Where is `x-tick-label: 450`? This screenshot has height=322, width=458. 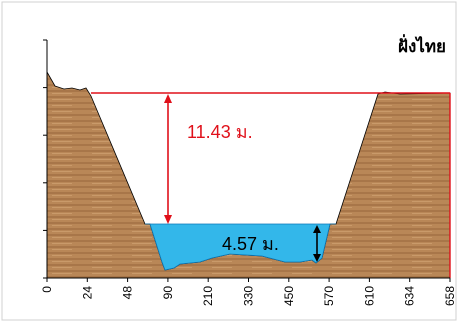 x-tick-label: 450 is located at coordinates (289, 296).